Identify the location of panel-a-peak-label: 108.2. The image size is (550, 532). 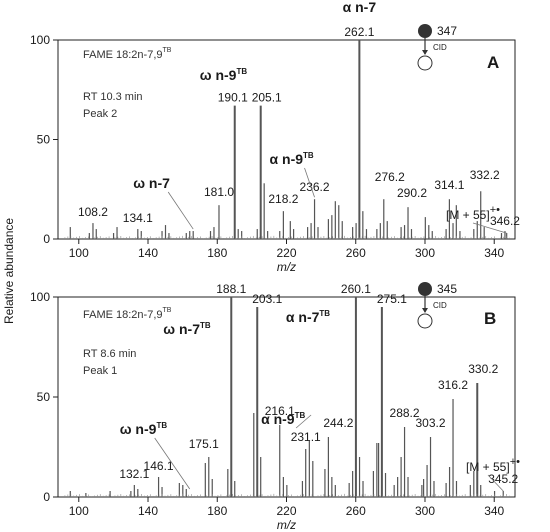
(93, 212).